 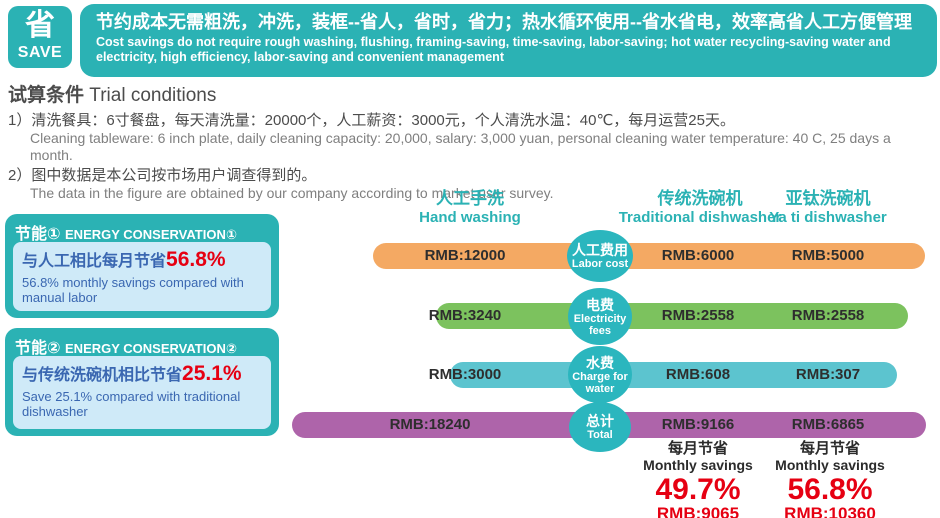 I want to click on monthly-savings-traditional: 每月节省 Monthly savings 49.7% RMB:9065, so click(x=698, y=479).